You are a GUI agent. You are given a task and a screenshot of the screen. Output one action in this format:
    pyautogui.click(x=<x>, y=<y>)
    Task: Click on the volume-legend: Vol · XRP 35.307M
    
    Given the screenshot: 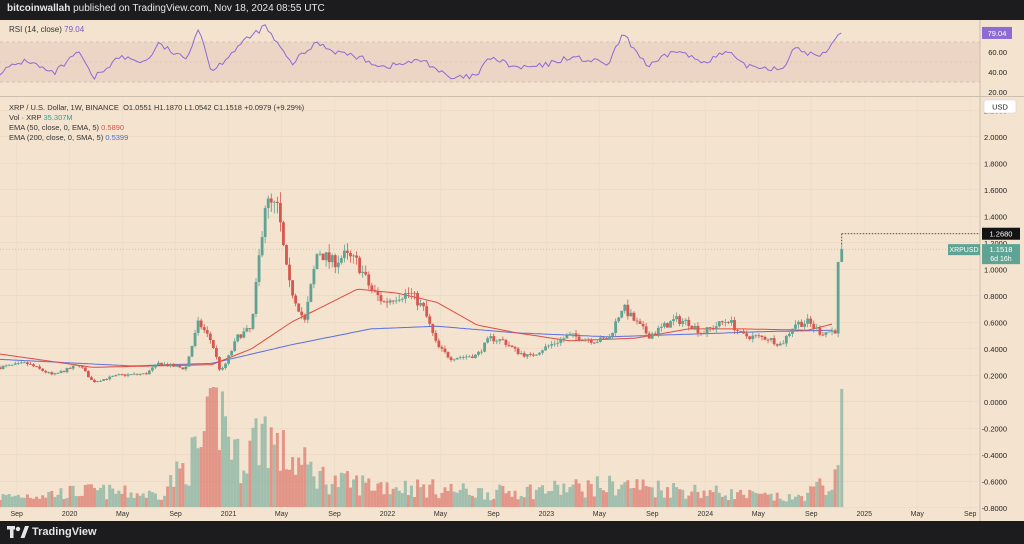 What is the action you would take?
    pyautogui.click(x=41, y=117)
    